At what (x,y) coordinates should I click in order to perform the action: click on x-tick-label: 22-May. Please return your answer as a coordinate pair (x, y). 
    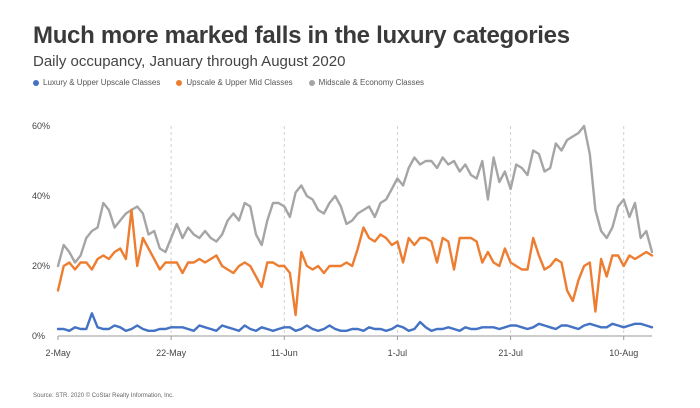
    Looking at the image, I should click on (171, 353).